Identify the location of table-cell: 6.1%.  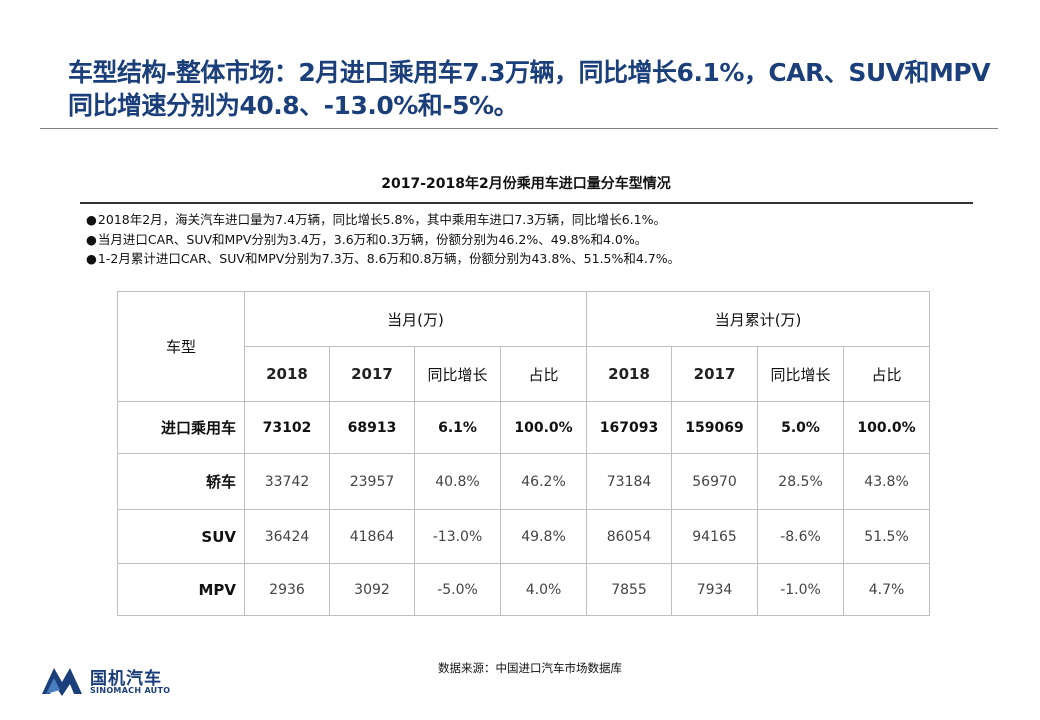
(457, 427).